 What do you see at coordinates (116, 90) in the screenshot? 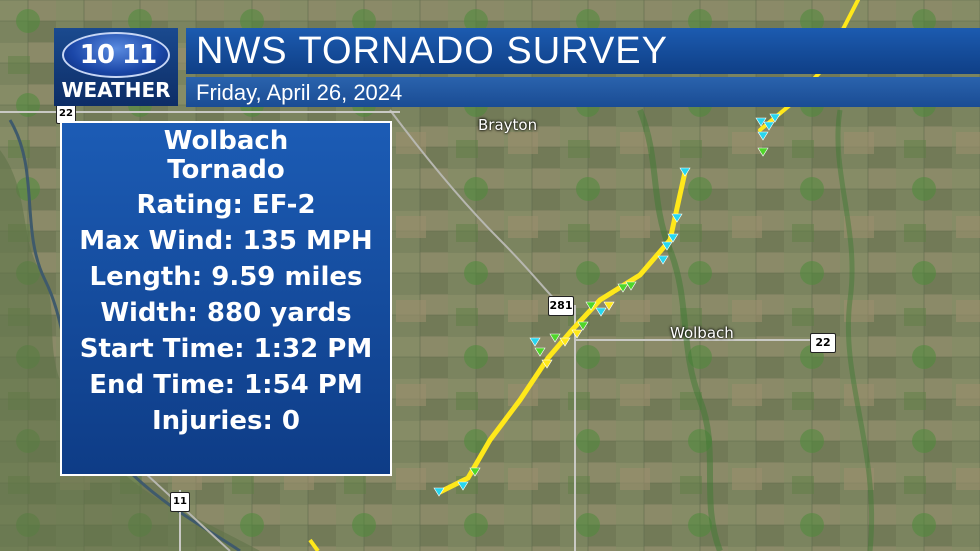
I see `logo-brand: WEATHER` at bounding box center [116, 90].